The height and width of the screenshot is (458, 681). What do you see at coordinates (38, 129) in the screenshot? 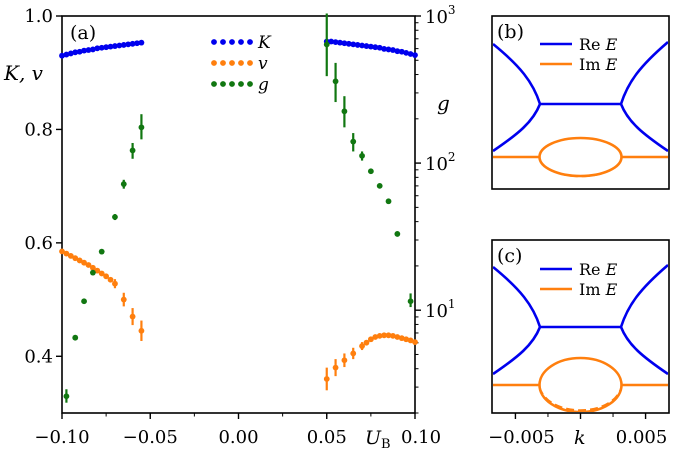
I see `y-left-tick-label: 0.8` at bounding box center [38, 129].